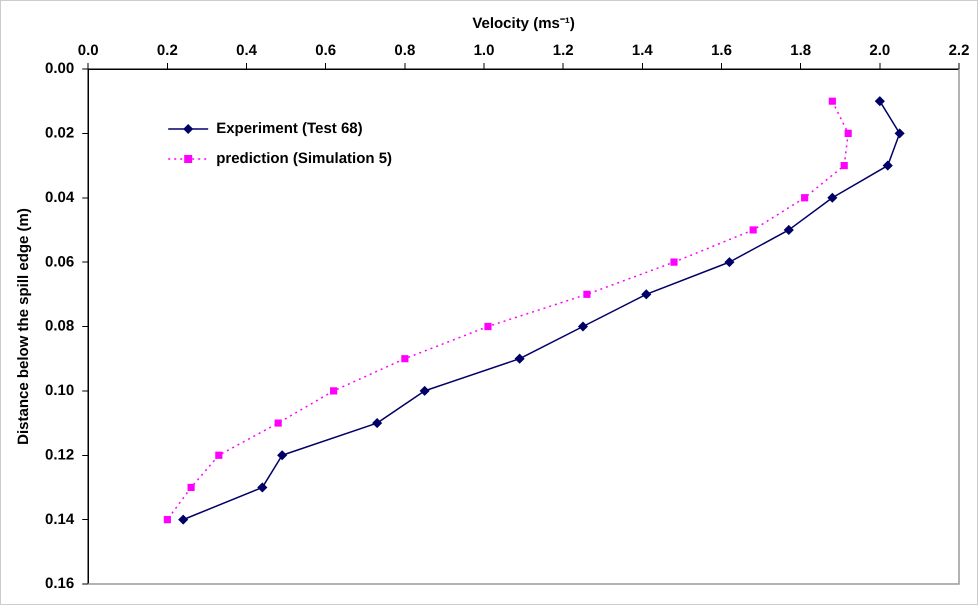  What do you see at coordinates (405, 51) in the screenshot?
I see `x-tick-label: 0.8` at bounding box center [405, 51].